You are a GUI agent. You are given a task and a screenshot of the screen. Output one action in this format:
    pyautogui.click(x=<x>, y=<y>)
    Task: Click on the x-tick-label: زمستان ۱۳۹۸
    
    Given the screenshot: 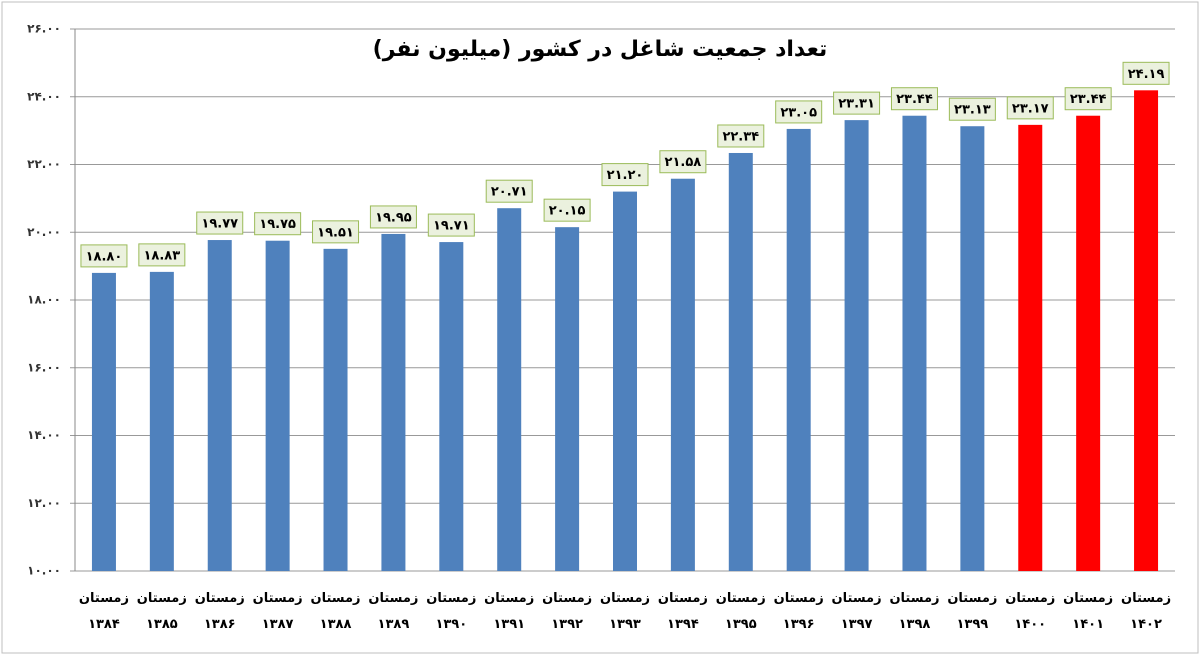 What is the action you would take?
    pyautogui.click(x=914, y=611)
    